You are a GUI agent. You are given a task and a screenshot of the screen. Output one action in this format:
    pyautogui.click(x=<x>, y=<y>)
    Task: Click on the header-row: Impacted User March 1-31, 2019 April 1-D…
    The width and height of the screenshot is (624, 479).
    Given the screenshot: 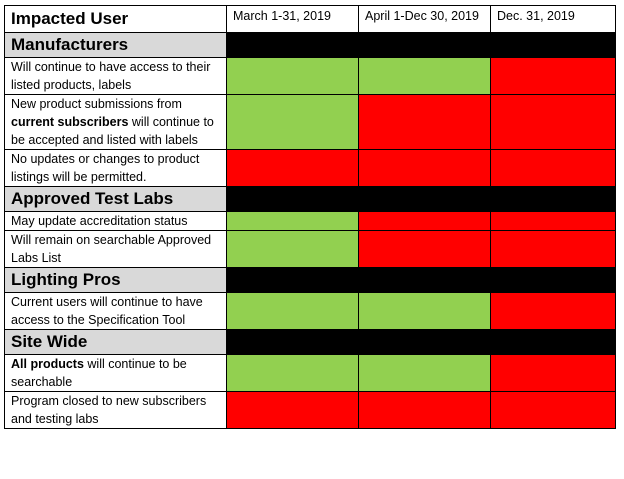 What is the action you would take?
    pyautogui.click(x=310, y=19)
    